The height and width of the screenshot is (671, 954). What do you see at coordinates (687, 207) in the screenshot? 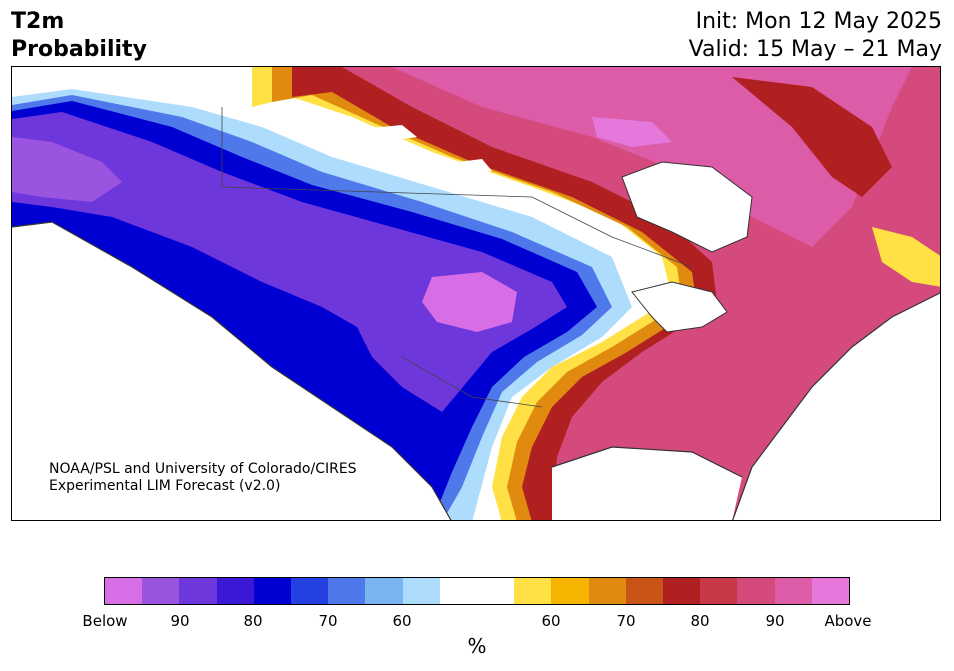
I see `hudson-bay` at bounding box center [687, 207].